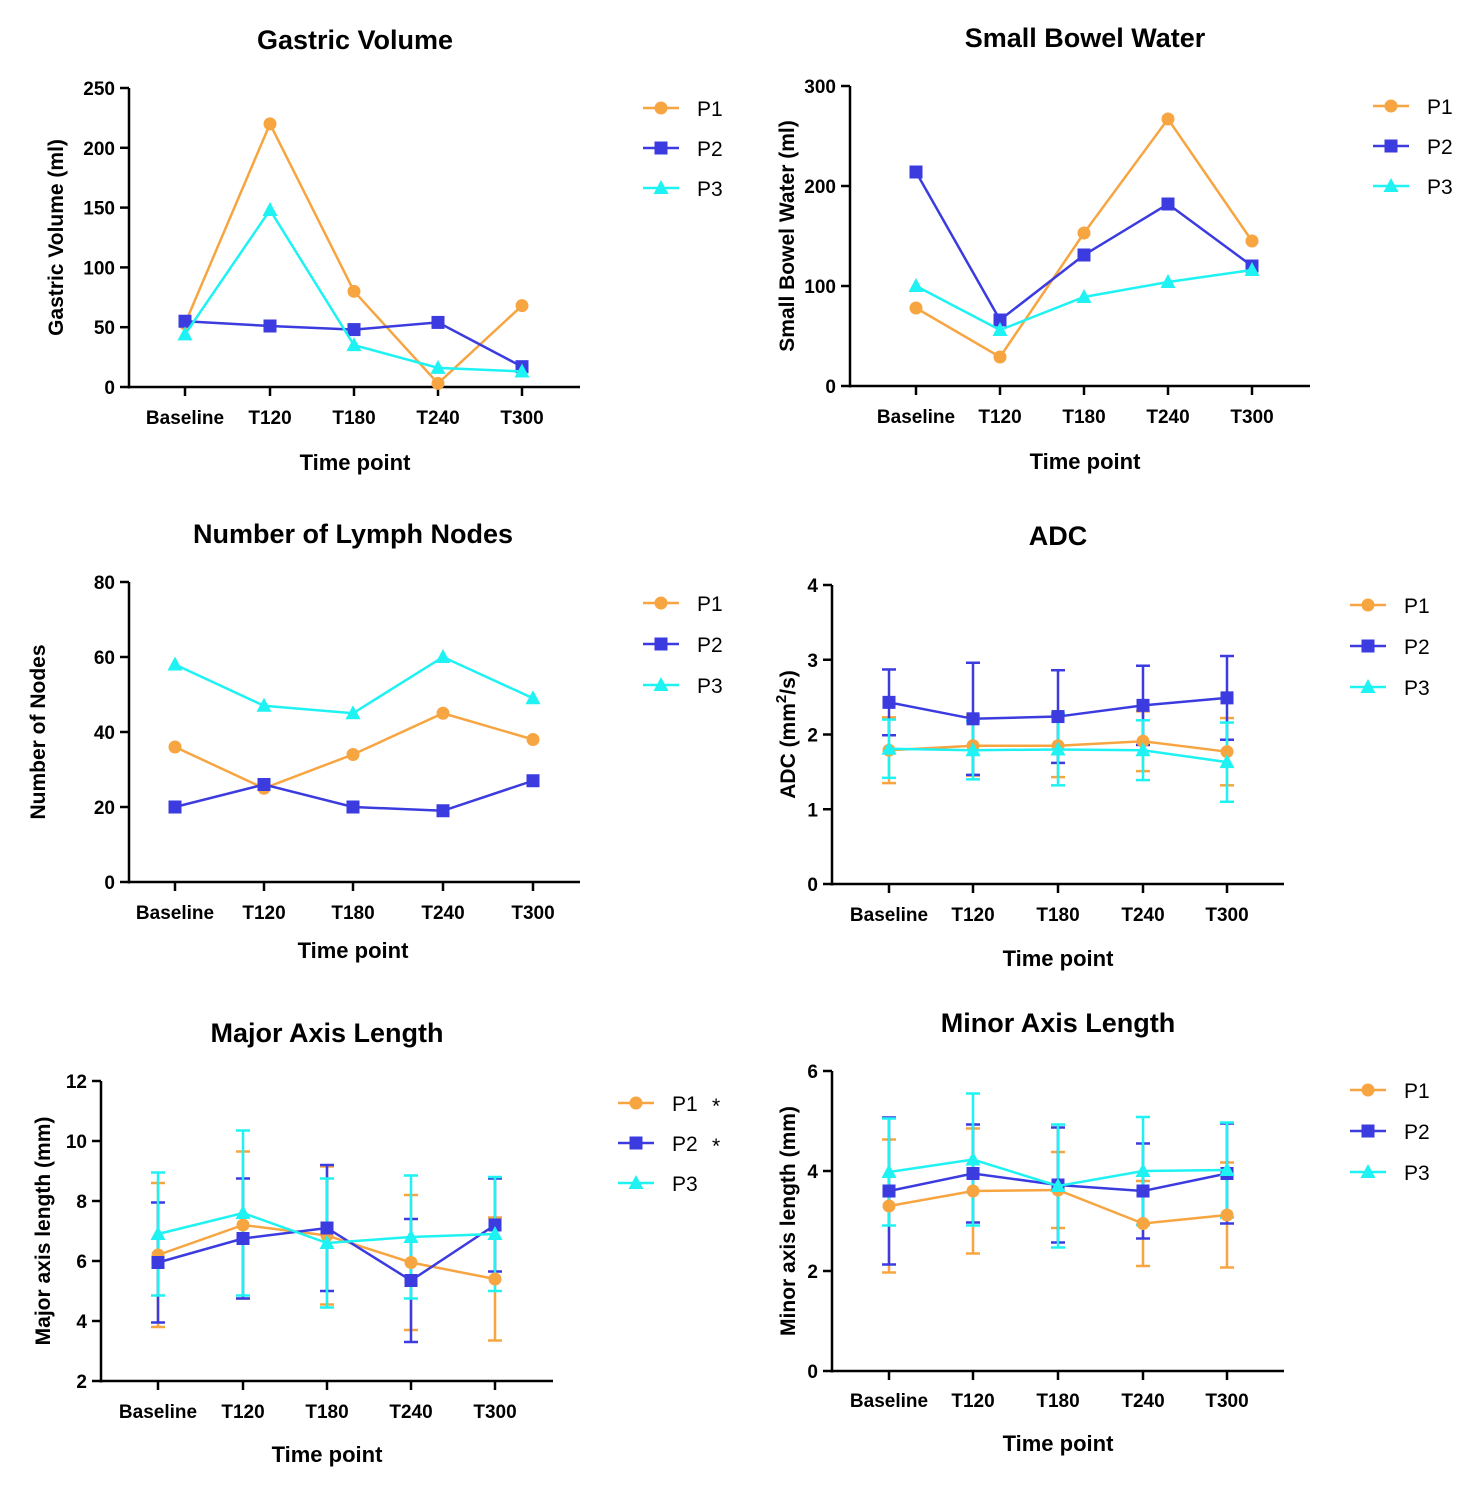 The width and height of the screenshot is (1480, 1490). I want to click on y-tick-label: 8, so click(81, 1202).